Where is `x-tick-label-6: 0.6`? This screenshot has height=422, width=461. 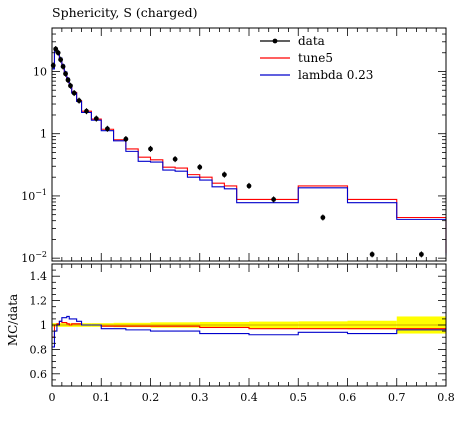
x-tick-label-6: 0.6 is located at coordinates (348, 397).